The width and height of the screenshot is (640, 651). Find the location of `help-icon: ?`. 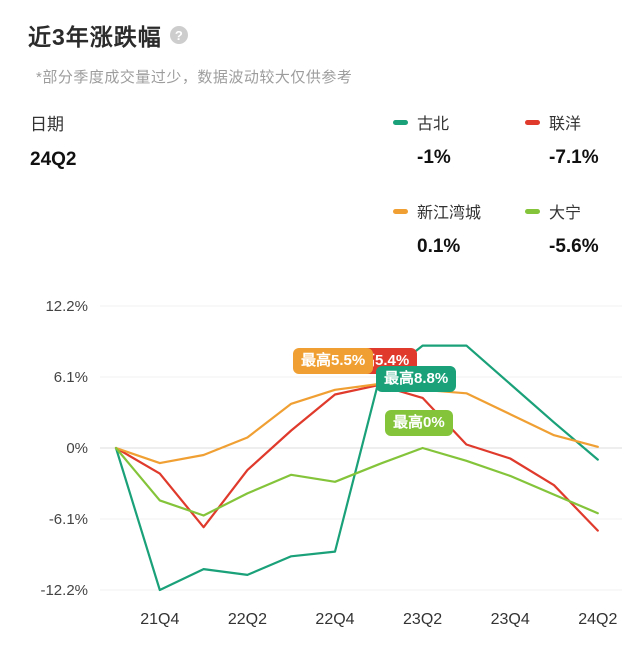

help-icon: ? is located at coordinates (178, 35).